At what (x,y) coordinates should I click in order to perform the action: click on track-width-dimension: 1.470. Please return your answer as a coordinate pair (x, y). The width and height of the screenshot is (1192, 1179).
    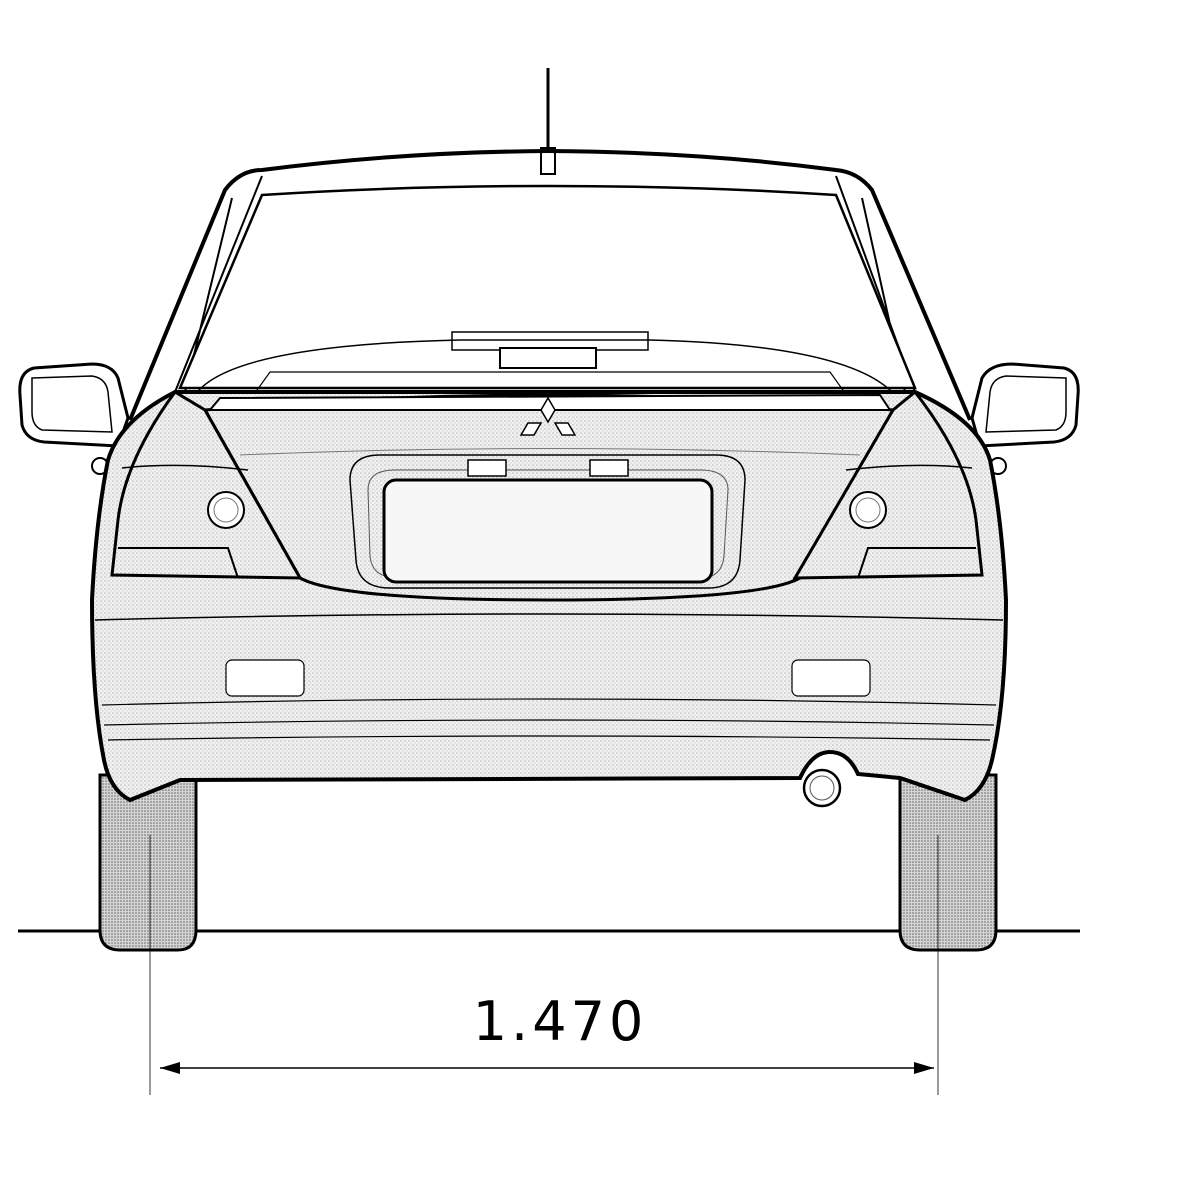
    Looking at the image, I should click on (547, 1032).